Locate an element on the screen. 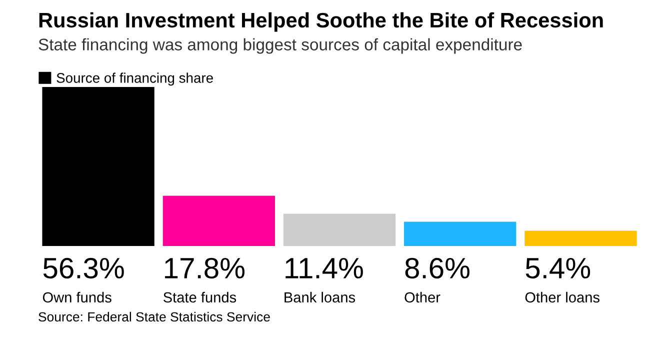 Image resolution: width=663 pixels, height=346 pixels. data-label: 5.4% is located at coordinates (558, 268).